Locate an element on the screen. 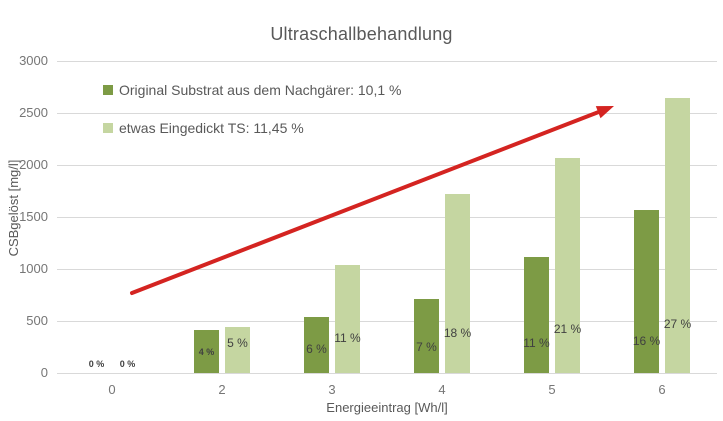 Image resolution: width=723 pixels, height=421 pixels. bar-value-label: 18 % is located at coordinates (457, 333).